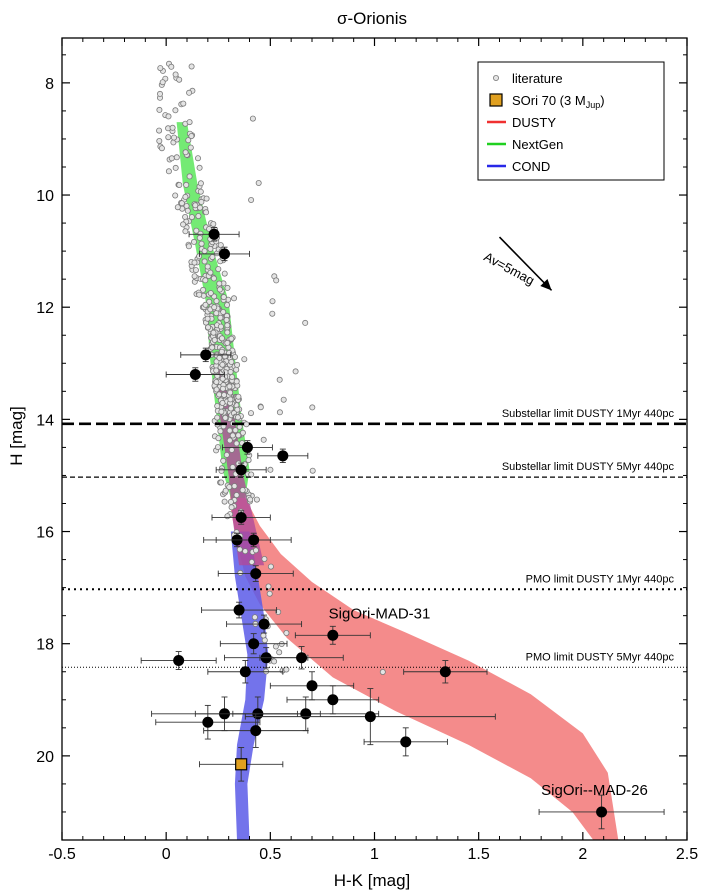  I want to click on legend-label: DUSTY, so click(534, 122).